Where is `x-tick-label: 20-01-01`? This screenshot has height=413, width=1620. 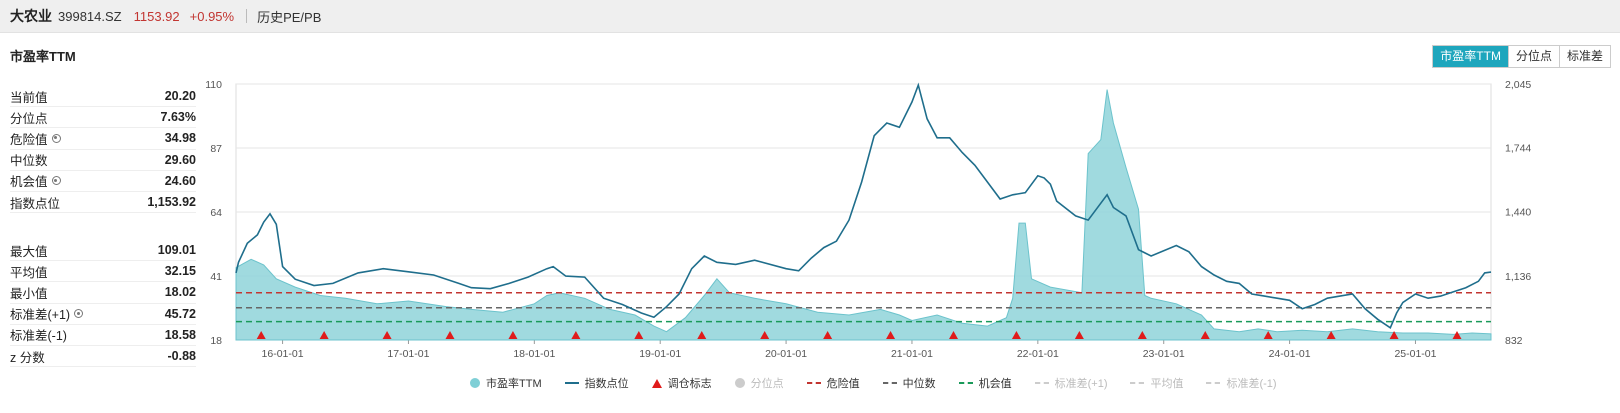 x-tick-label: 20-01-01 is located at coordinates (786, 354).